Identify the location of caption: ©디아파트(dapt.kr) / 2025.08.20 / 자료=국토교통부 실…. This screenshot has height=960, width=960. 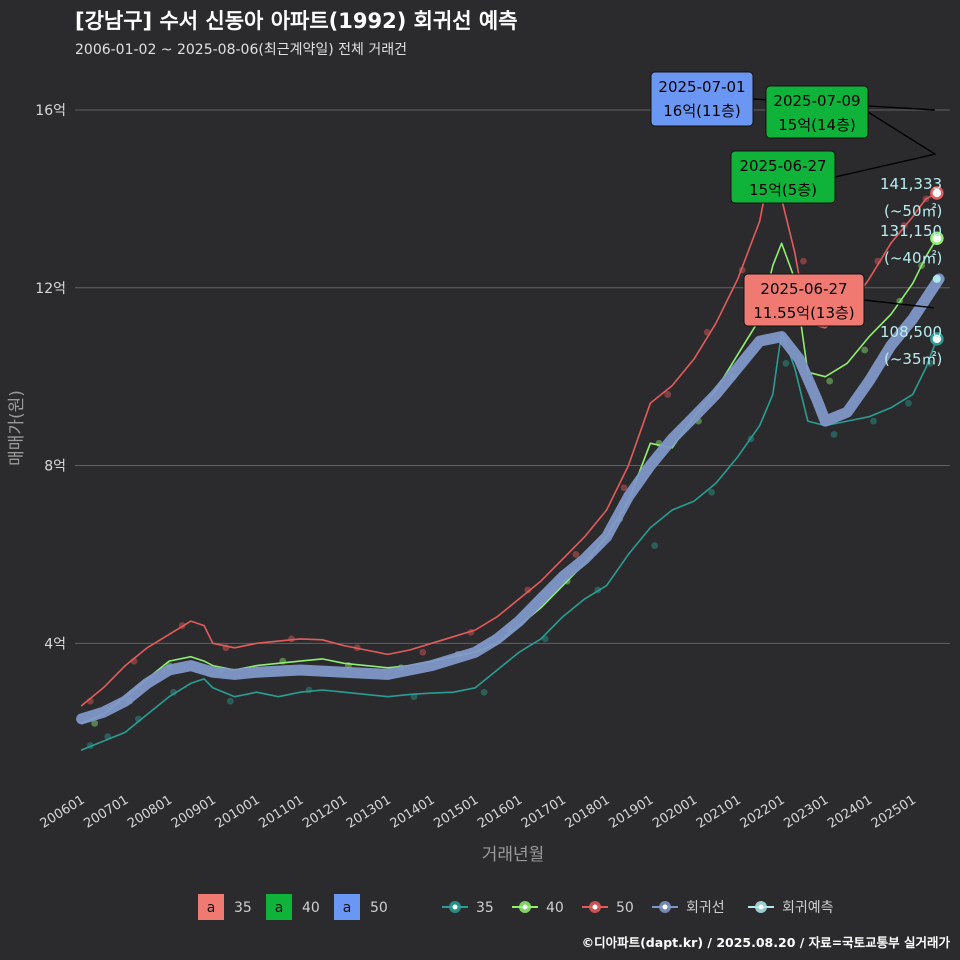
(766, 942).